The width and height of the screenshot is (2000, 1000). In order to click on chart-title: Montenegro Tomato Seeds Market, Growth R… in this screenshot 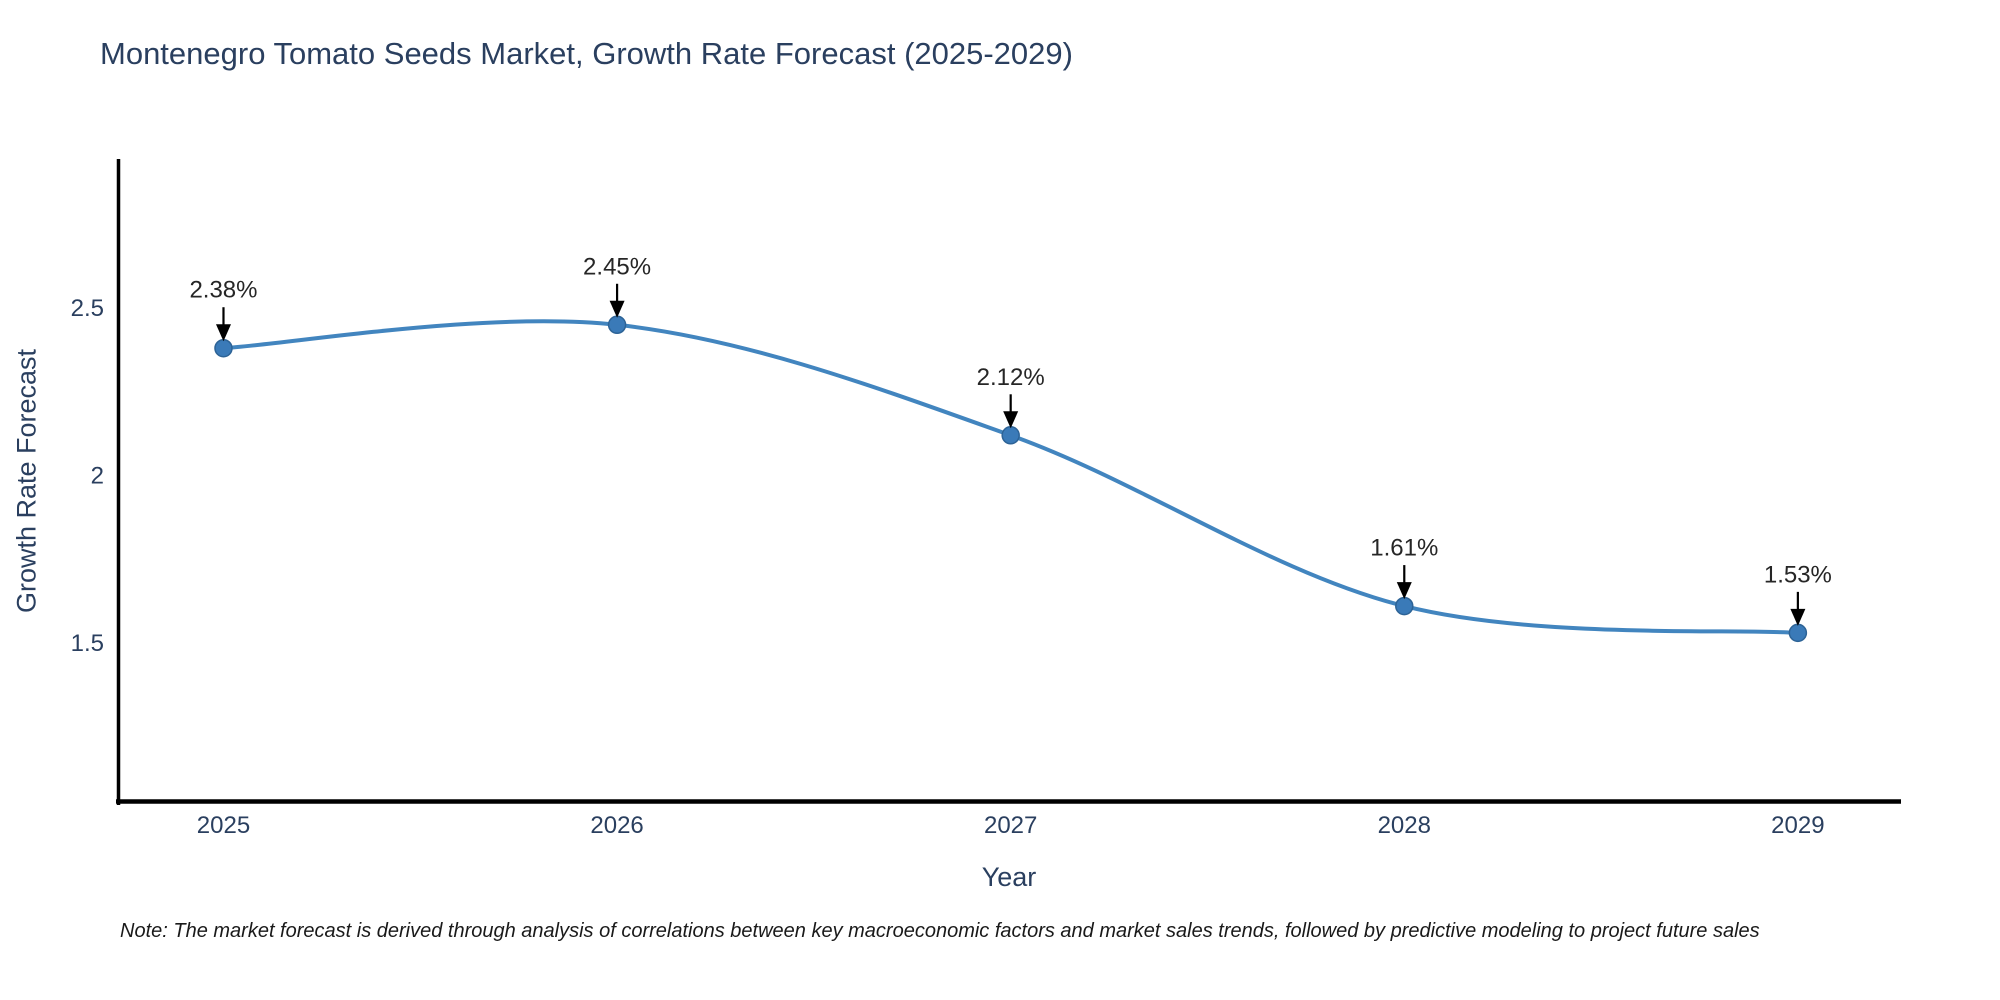, I will do `click(586, 53)`.